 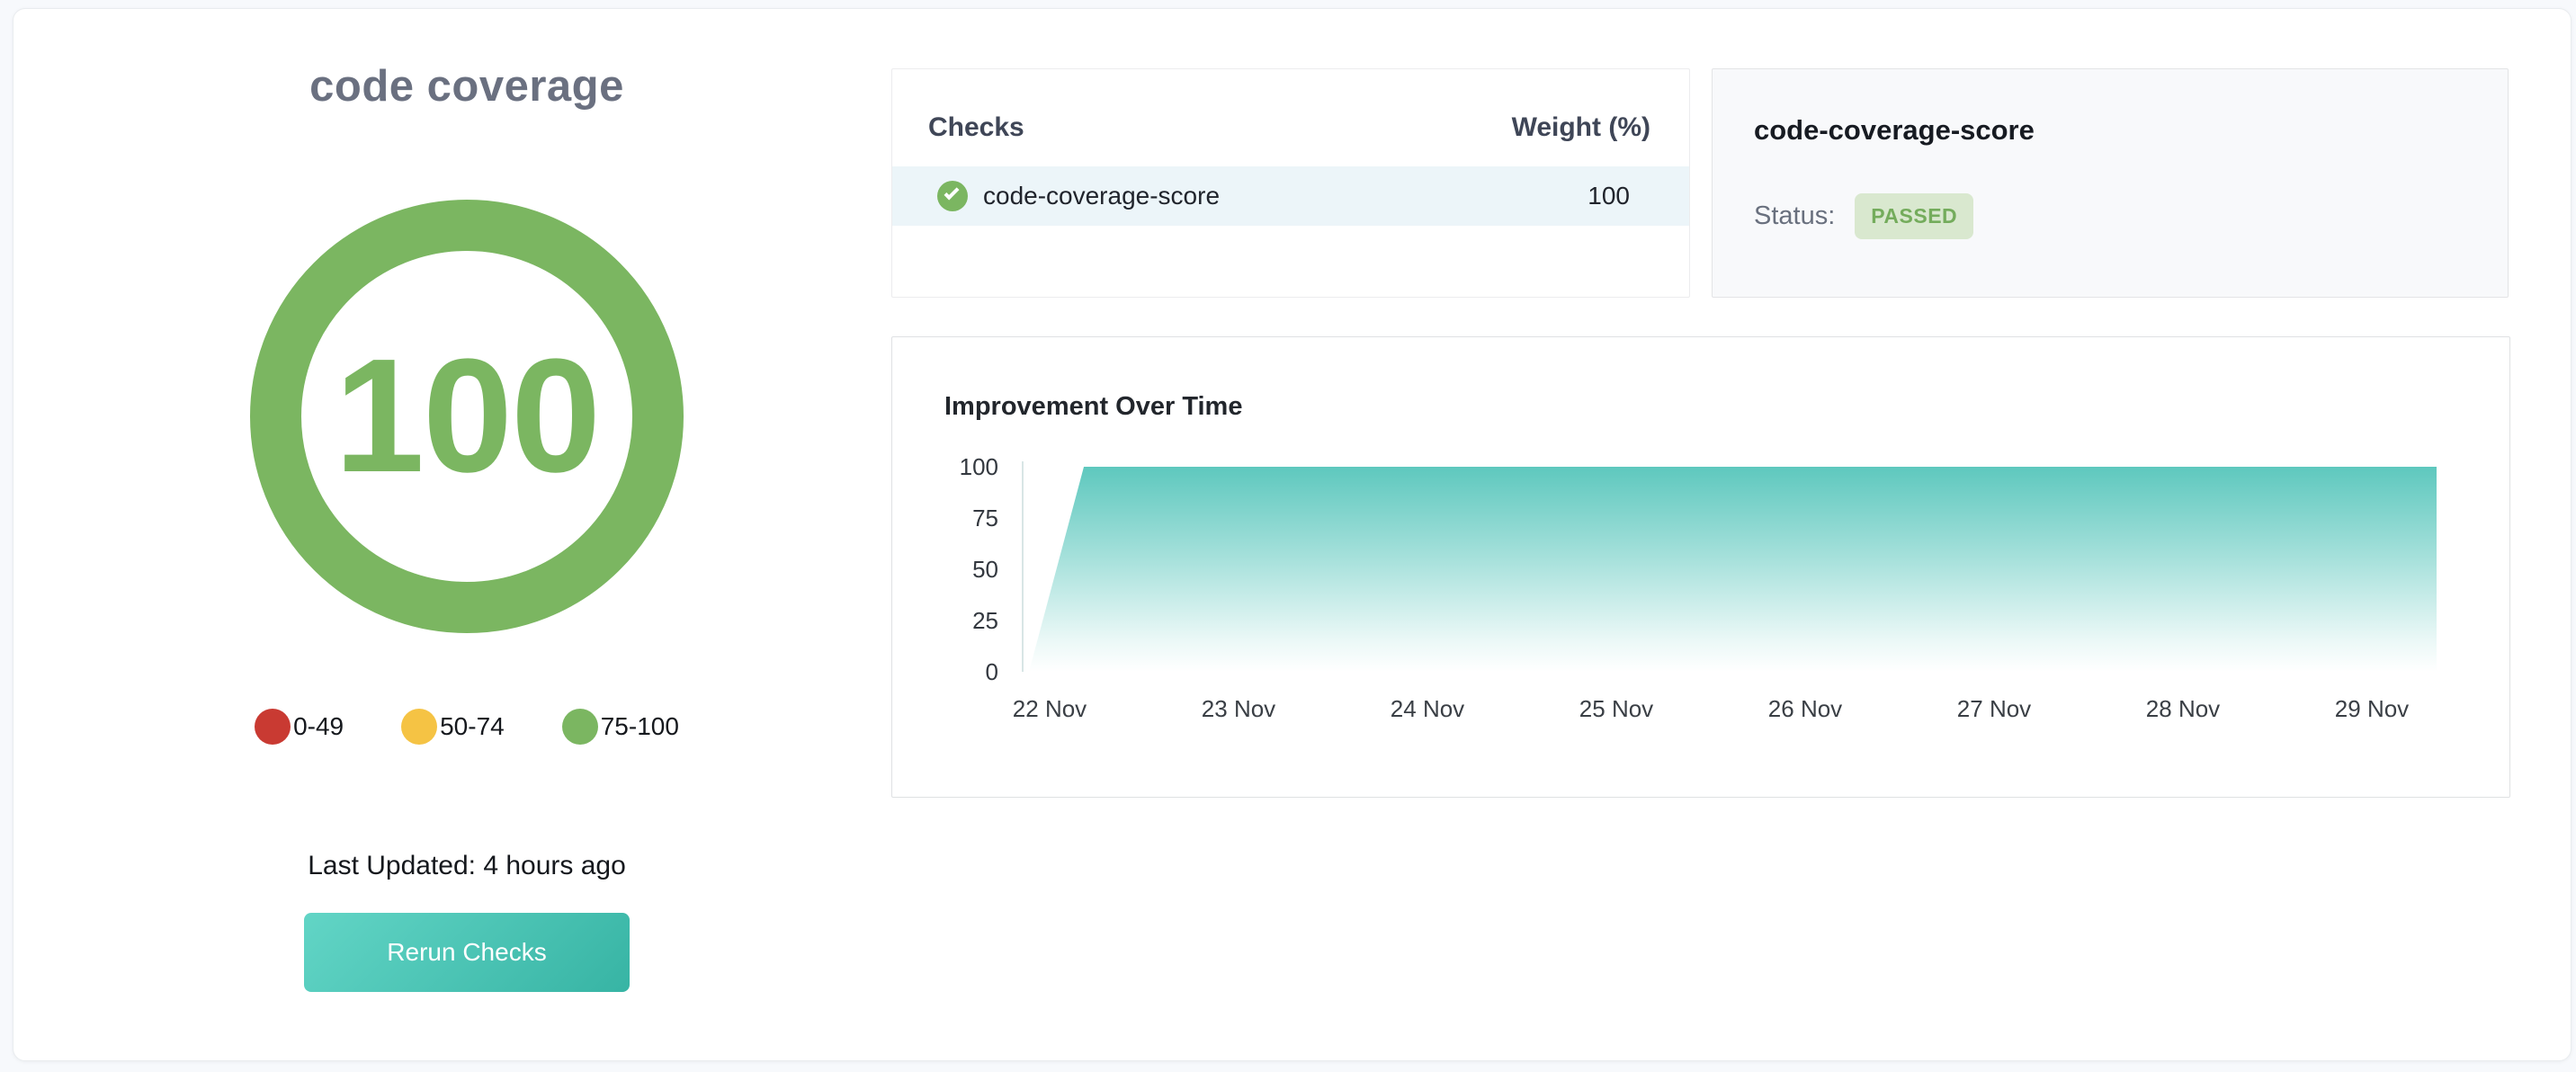 What do you see at coordinates (472, 726) in the screenshot?
I see `legend-label: 50-74` at bounding box center [472, 726].